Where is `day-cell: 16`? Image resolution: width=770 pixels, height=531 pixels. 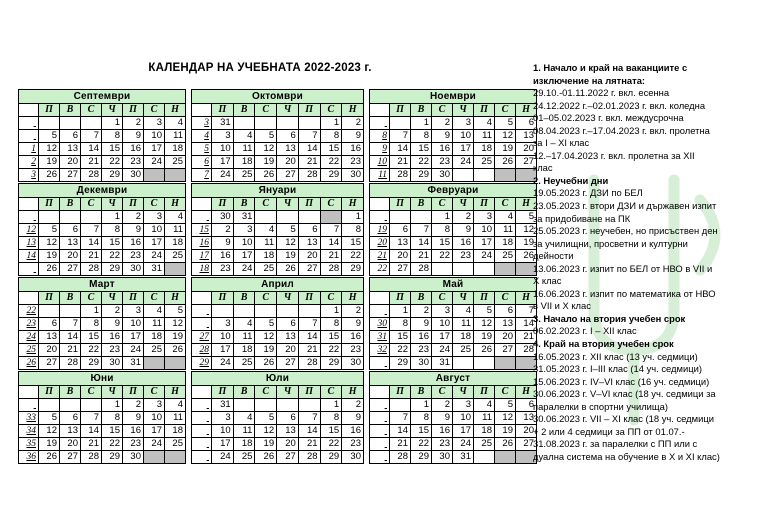 day-cell: 16 is located at coordinates (463, 243).